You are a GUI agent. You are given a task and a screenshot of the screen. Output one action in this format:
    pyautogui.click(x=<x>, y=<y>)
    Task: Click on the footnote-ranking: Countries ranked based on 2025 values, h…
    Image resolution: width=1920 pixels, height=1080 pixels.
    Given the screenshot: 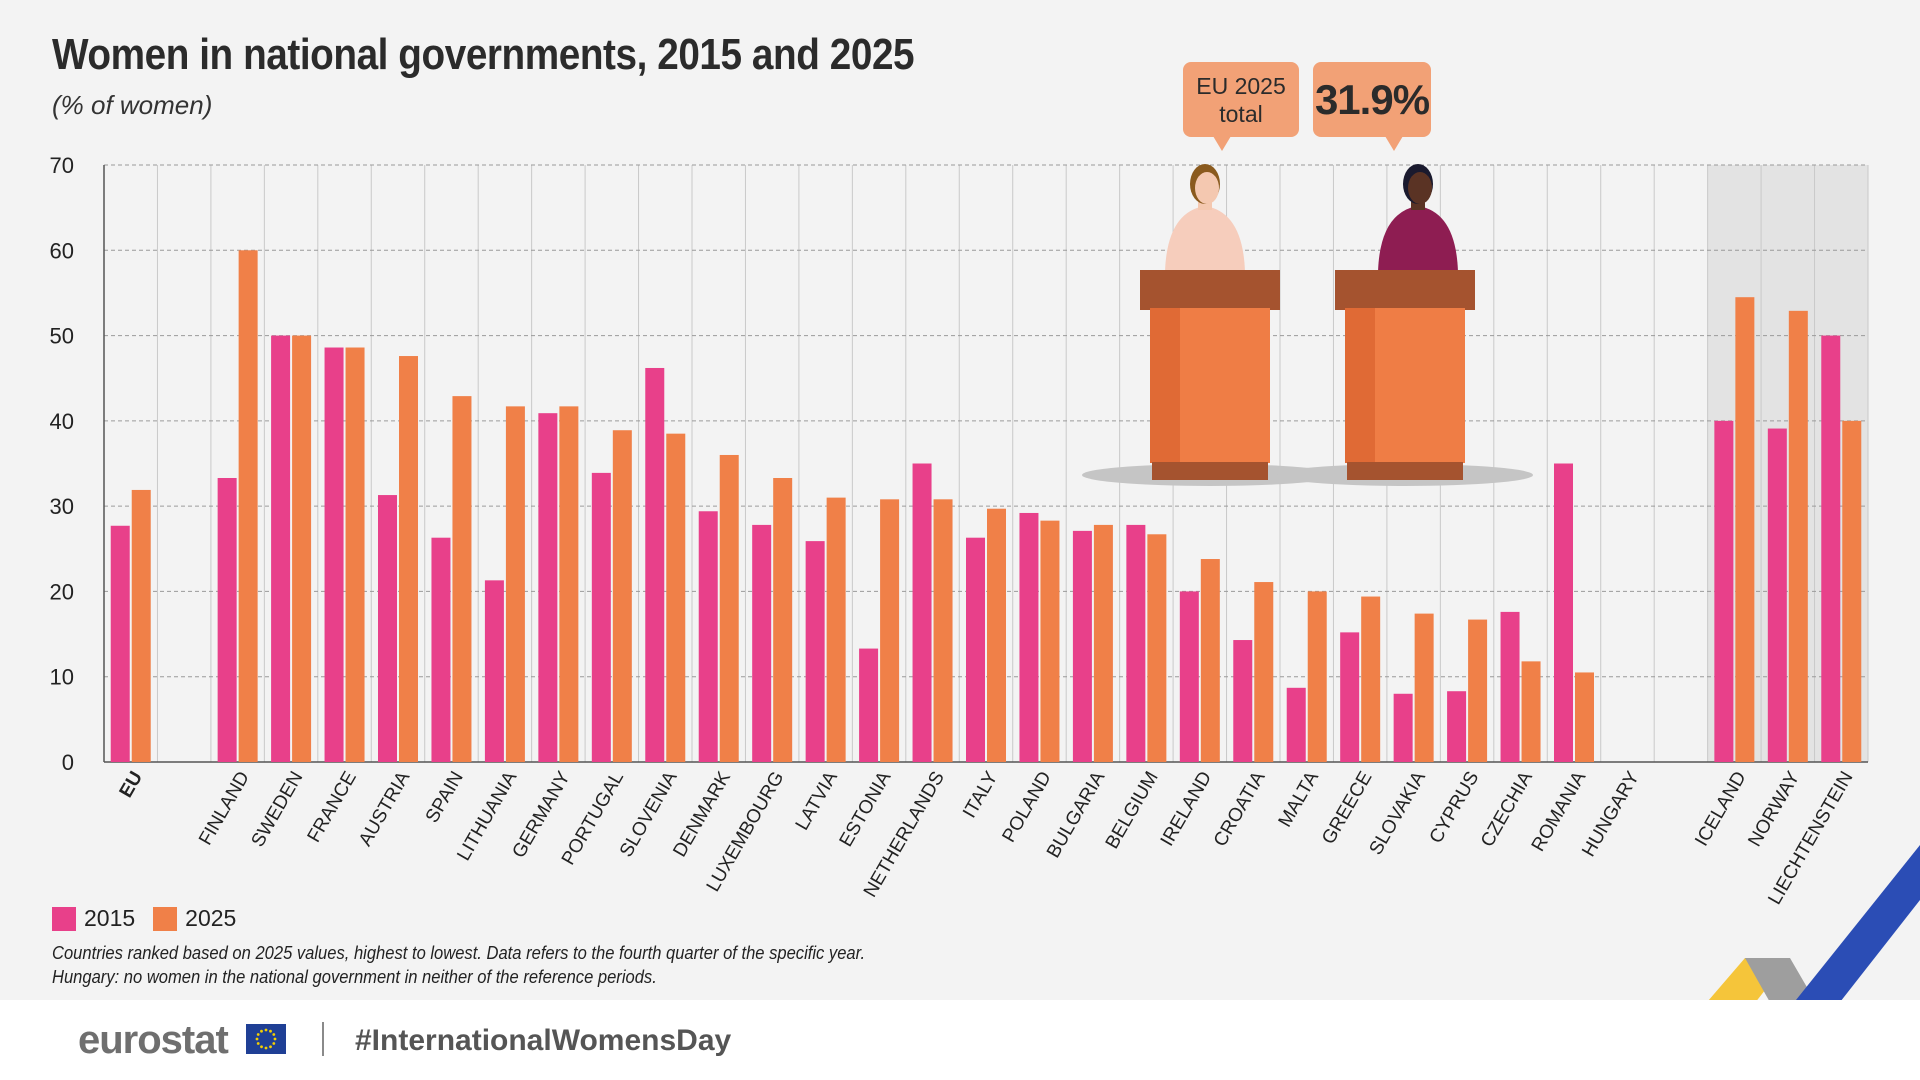 What is the action you would take?
    pyautogui.click(x=459, y=953)
    